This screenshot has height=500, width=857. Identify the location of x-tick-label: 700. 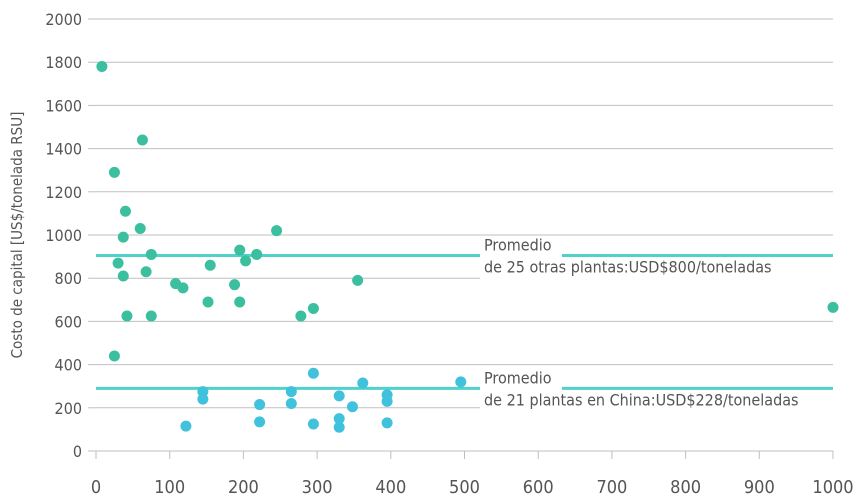
(611, 487).